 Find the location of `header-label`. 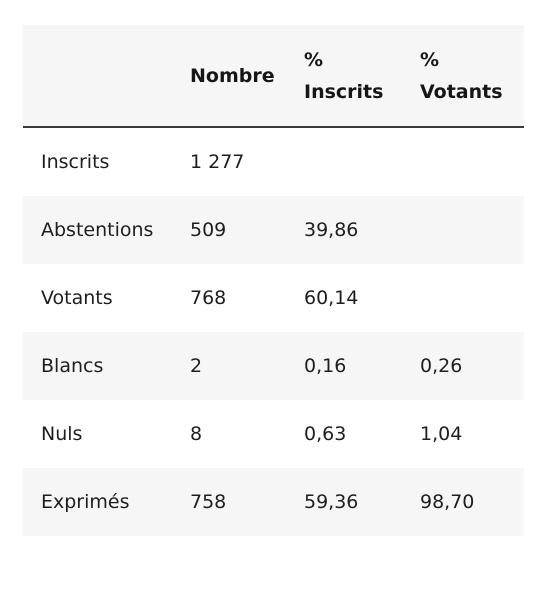

header-label is located at coordinates (98, 76).